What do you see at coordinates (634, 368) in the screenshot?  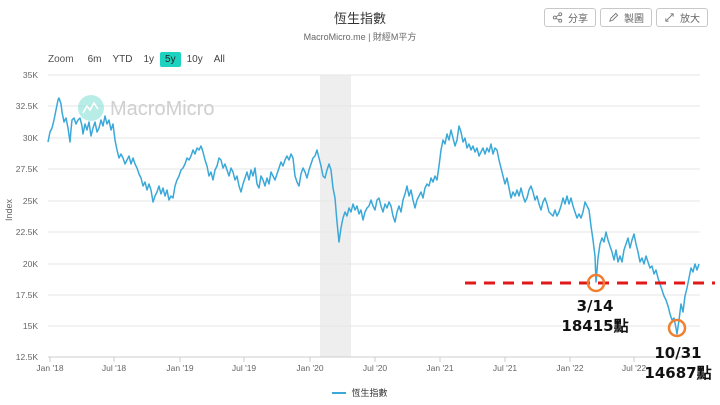 I see `x-tick-label: Jul '22` at bounding box center [634, 368].